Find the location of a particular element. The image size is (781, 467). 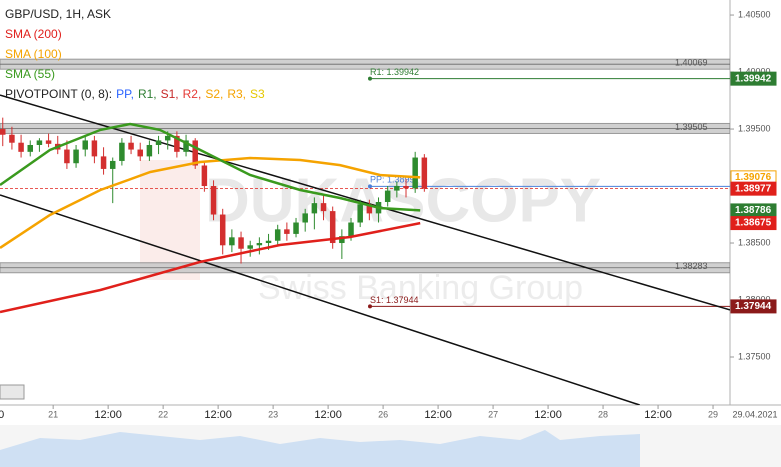

level-label: 1.40069 is located at coordinates (691, 63).